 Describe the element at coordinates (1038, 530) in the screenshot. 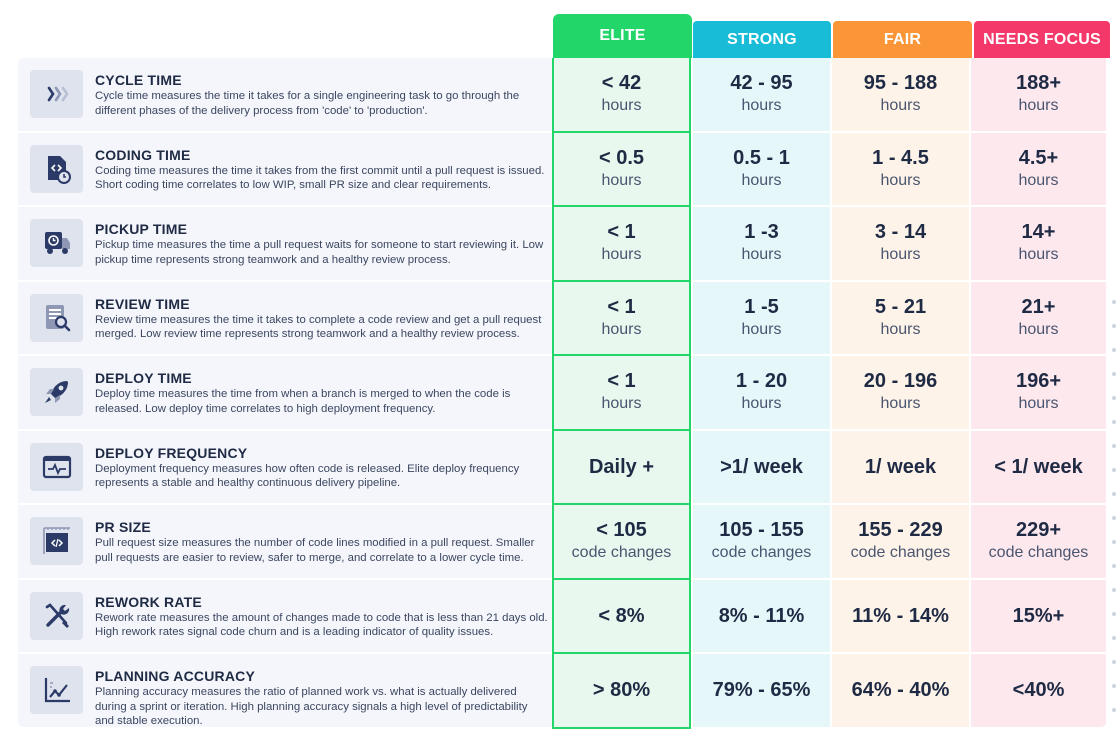

I see `value-main: 229+` at that location.